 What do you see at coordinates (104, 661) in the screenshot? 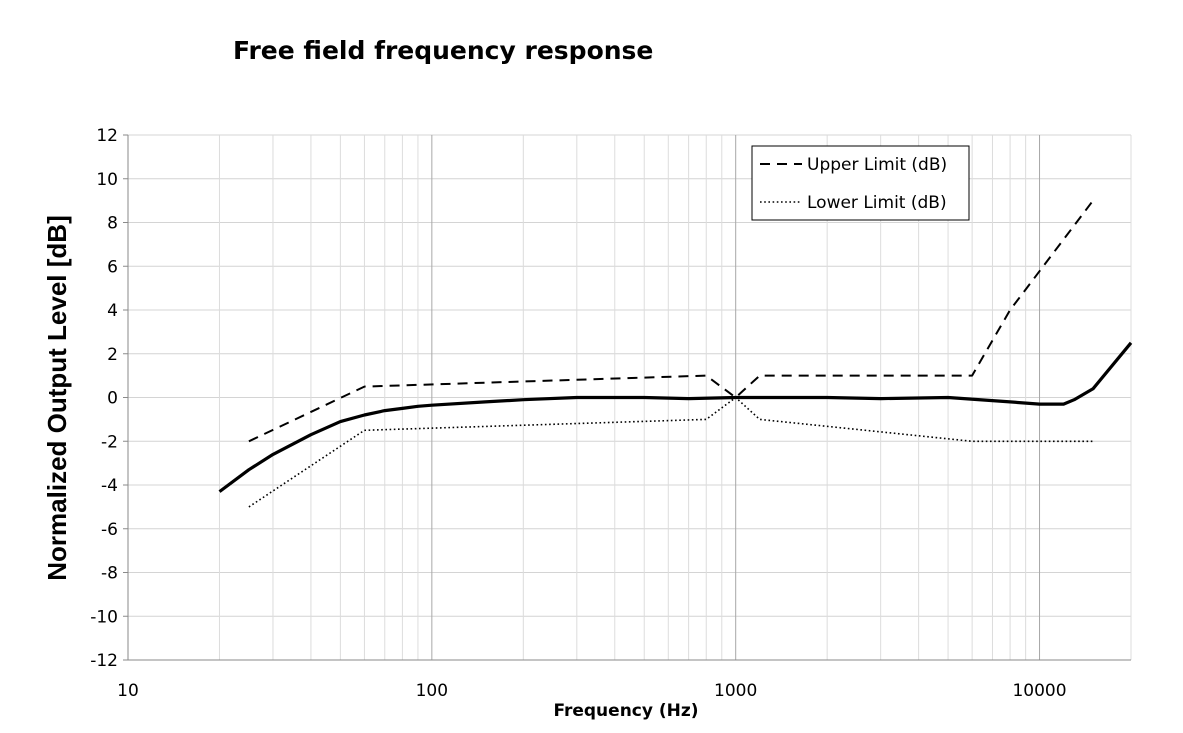
I see `y-tick-label: -12` at bounding box center [104, 661].